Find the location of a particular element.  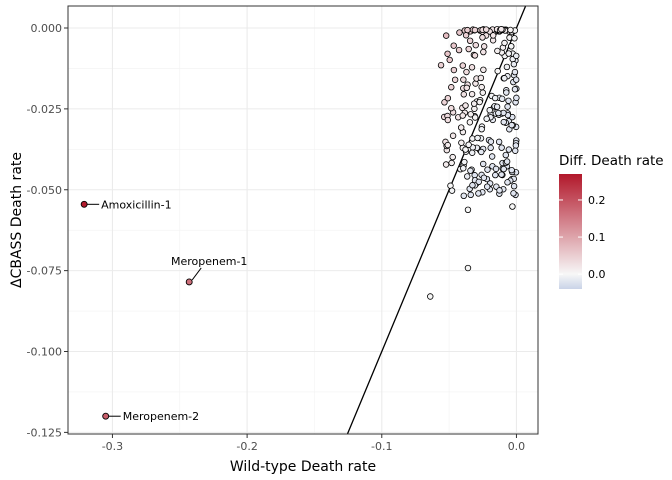

y-axis: 0.000 -0.025 -0.050 -0.075 -0.100 -0.125 is located at coordinates (47, 230).